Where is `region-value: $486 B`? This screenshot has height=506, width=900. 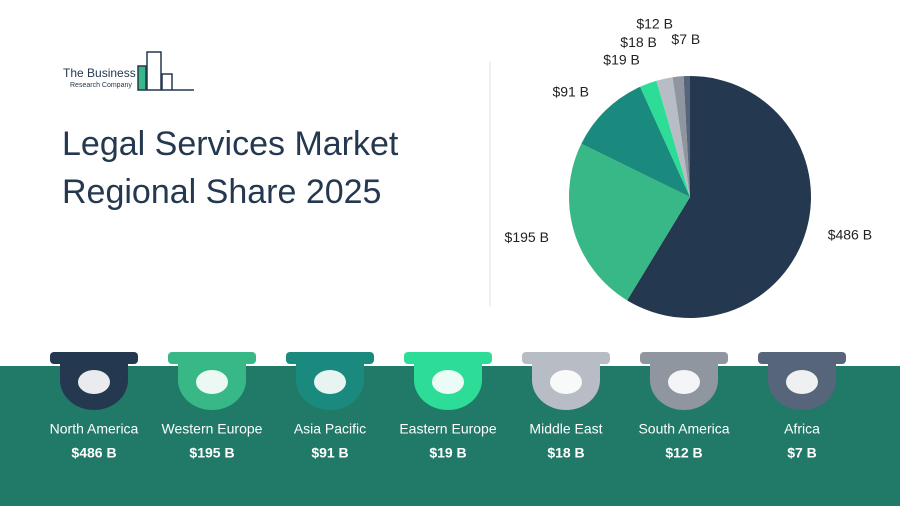
region-value: $486 B is located at coordinates (93, 453).